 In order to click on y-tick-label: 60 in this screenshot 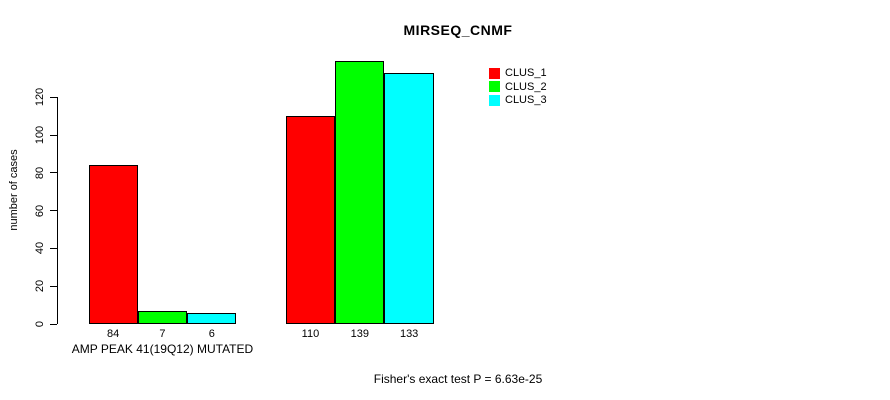, I will do `click(40, 210)`.